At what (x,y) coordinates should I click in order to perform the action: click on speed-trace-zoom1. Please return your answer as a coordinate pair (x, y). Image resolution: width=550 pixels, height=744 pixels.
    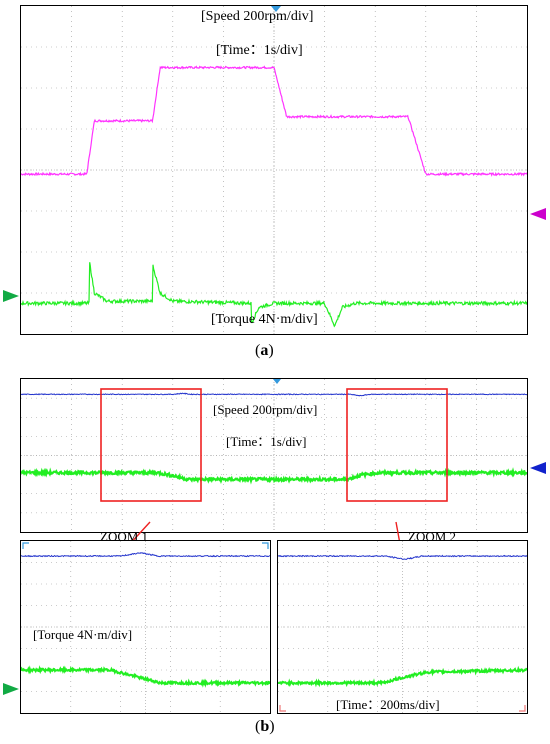
    Looking at the image, I should click on (145, 555).